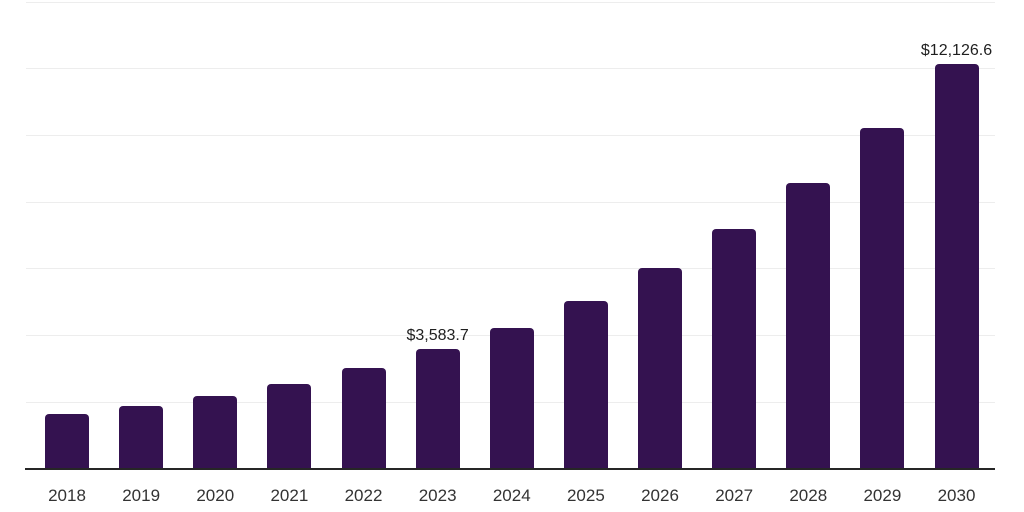  I want to click on bar-2024, so click(511, 398).